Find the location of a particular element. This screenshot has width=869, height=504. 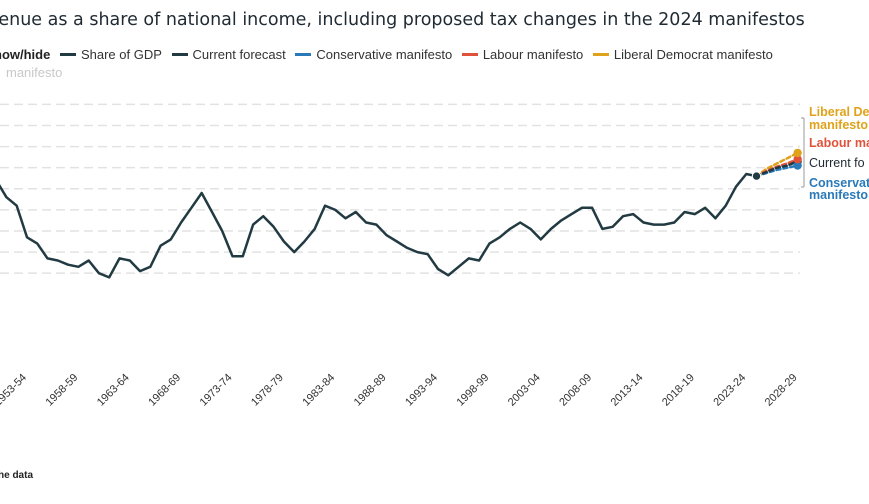

x-tick-label: 2018-19 is located at coordinates (678, 390).